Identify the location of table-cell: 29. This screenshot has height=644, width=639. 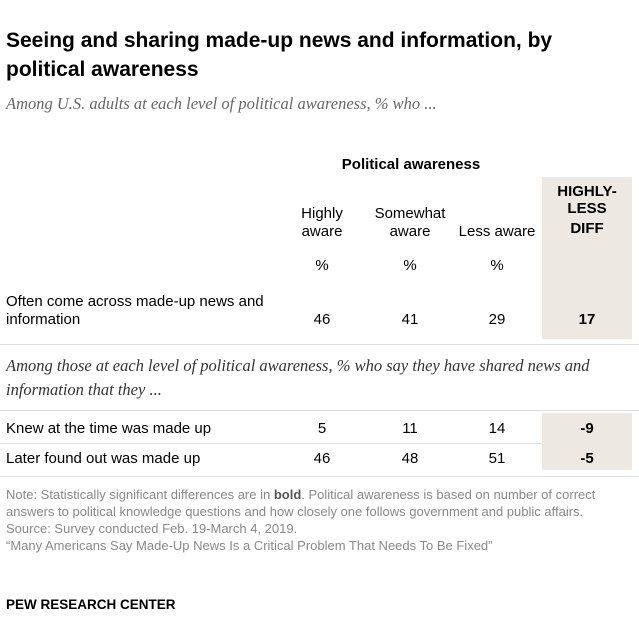
(497, 319).